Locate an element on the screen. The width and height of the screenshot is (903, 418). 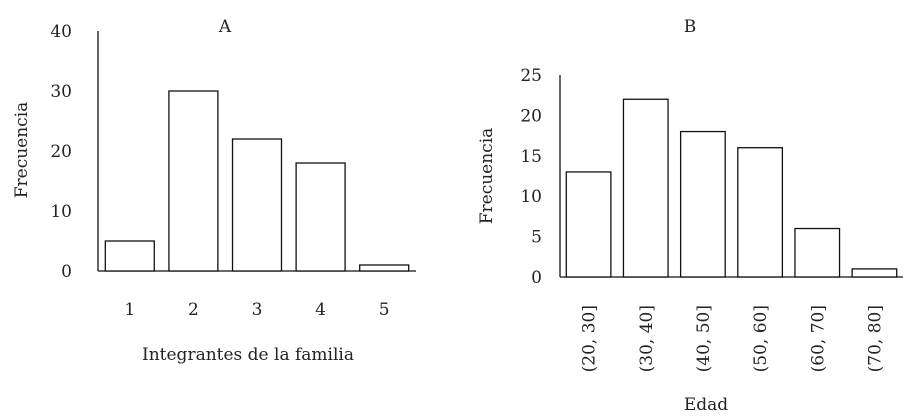
chart-b-x-tick-label: (60, 70] is located at coordinates (818, 338).